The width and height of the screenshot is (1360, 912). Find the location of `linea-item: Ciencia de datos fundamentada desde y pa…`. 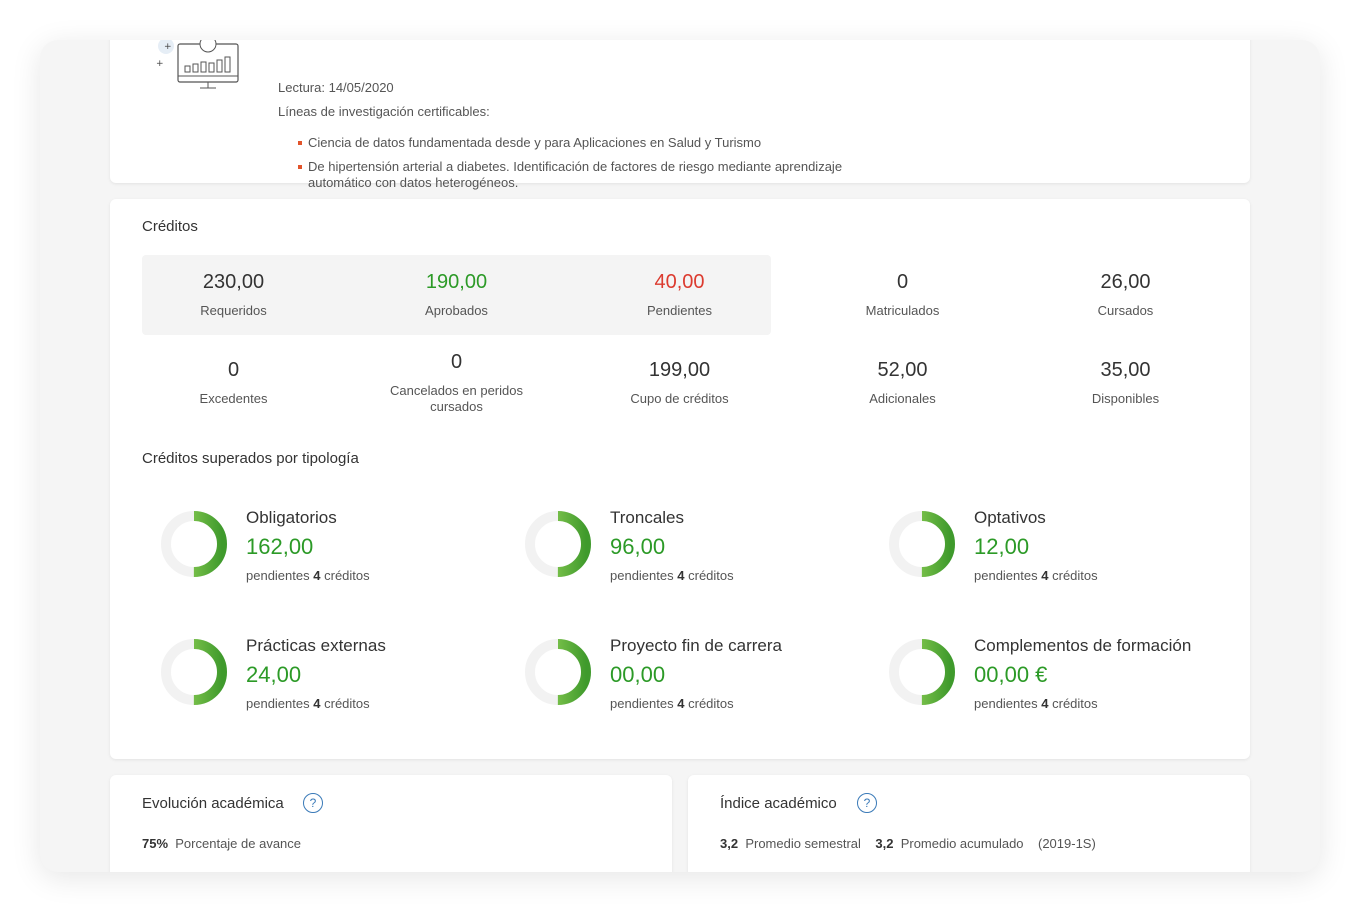

linea-item: Ciencia de datos fundamentada desde y pa… is located at coordinates (573, 143).